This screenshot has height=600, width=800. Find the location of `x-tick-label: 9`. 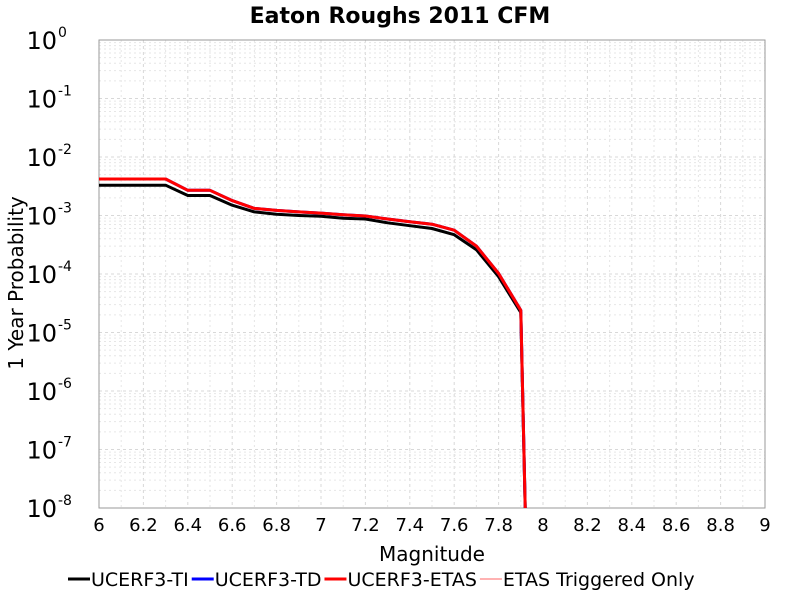

x-tick-label: 9 is located at coordinates (764, 525).